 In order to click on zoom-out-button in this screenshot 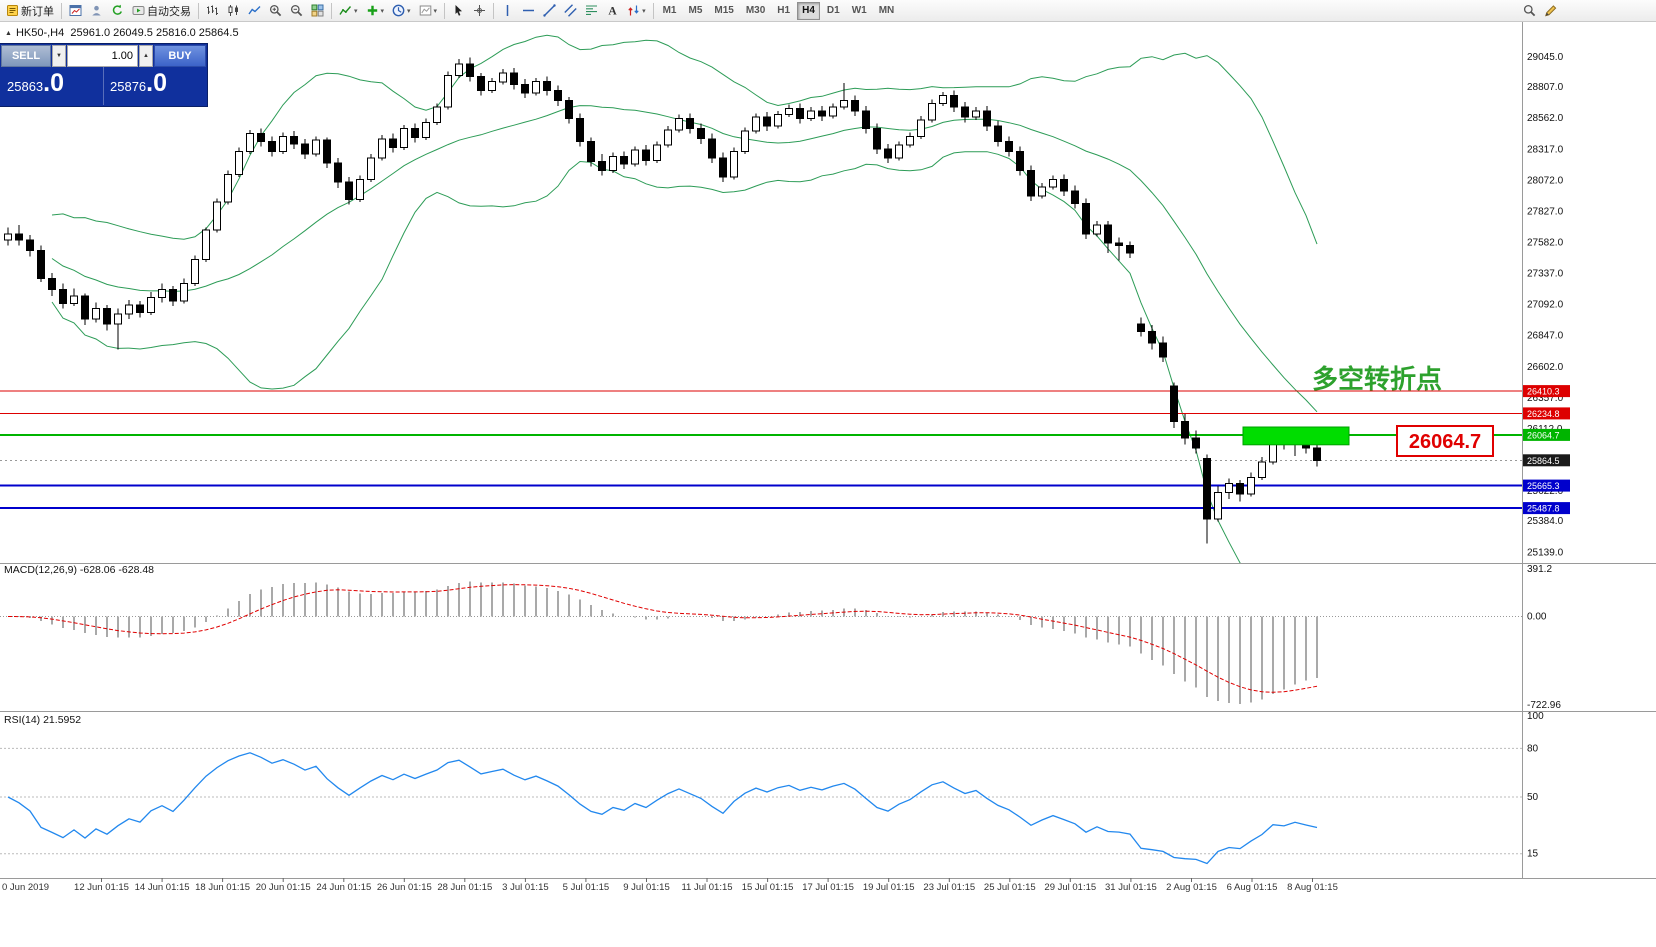, I will do `click(296, 11)`.